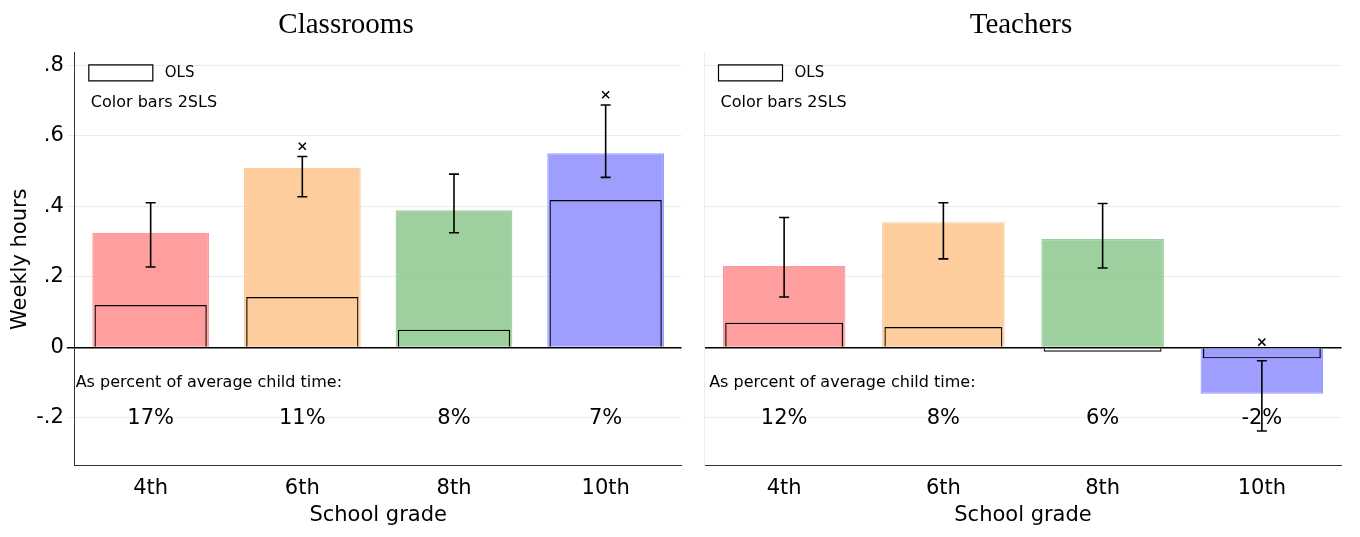 The image size is (1360, 537). What do you see at coordinates (19, 259) in the screenshot?
I see `y-axis-title: Weekly hours` at bounding box center [19, 259].